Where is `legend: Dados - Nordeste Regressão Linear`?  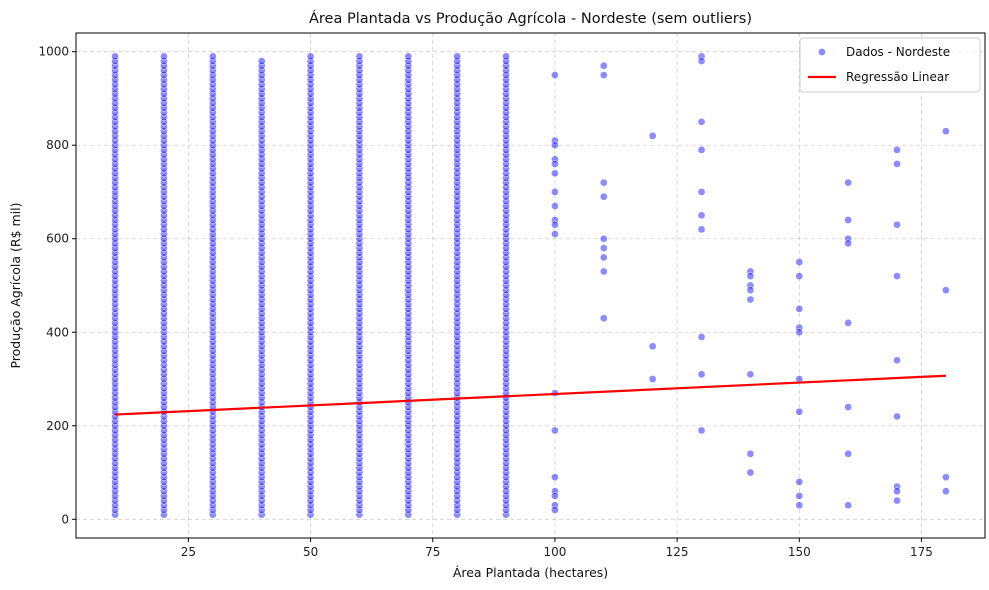
legend: Dados - Nordeste Regressão Linear is located at coordinates (890, 65).